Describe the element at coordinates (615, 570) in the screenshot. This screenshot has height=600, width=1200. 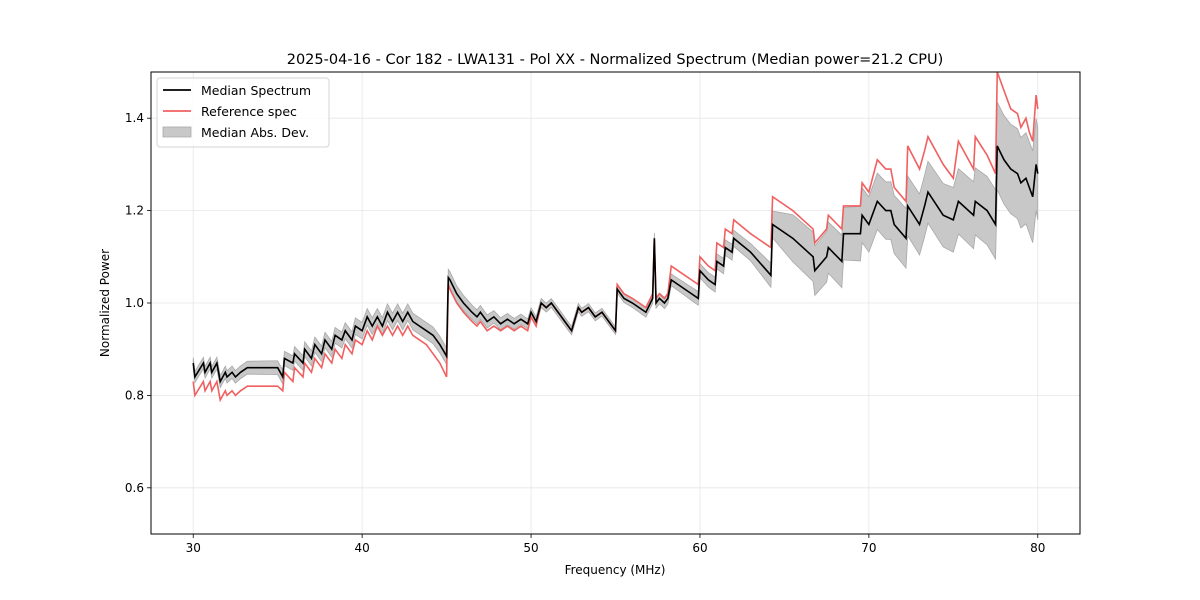
I see `x-axis-label: Frequency (MHz)` at that location.